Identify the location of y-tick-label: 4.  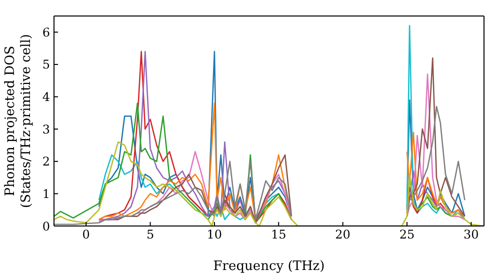
(46, 97).